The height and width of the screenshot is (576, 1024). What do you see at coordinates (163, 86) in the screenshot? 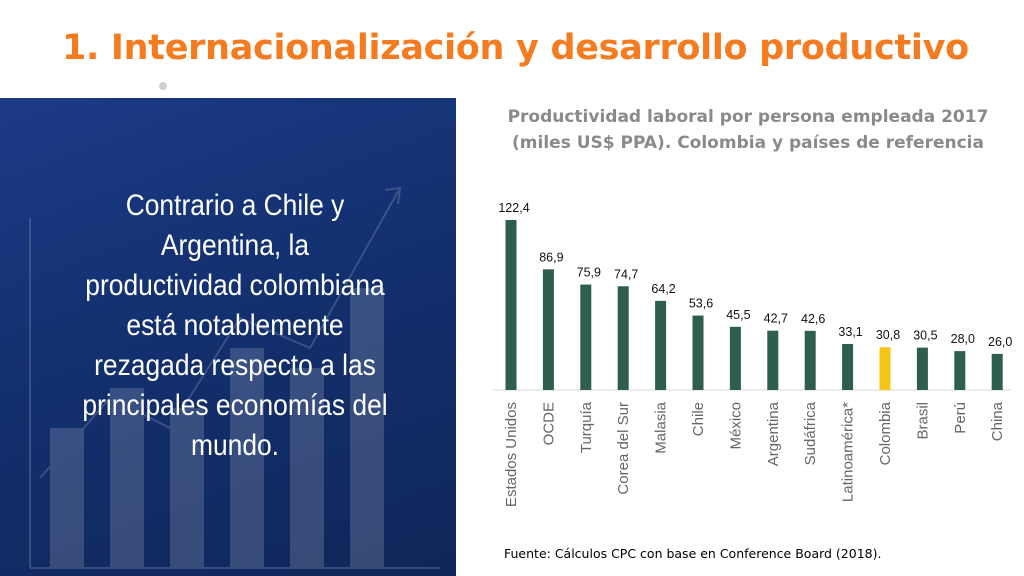
I see `decorative-dot` at bounding box center [163, 86].